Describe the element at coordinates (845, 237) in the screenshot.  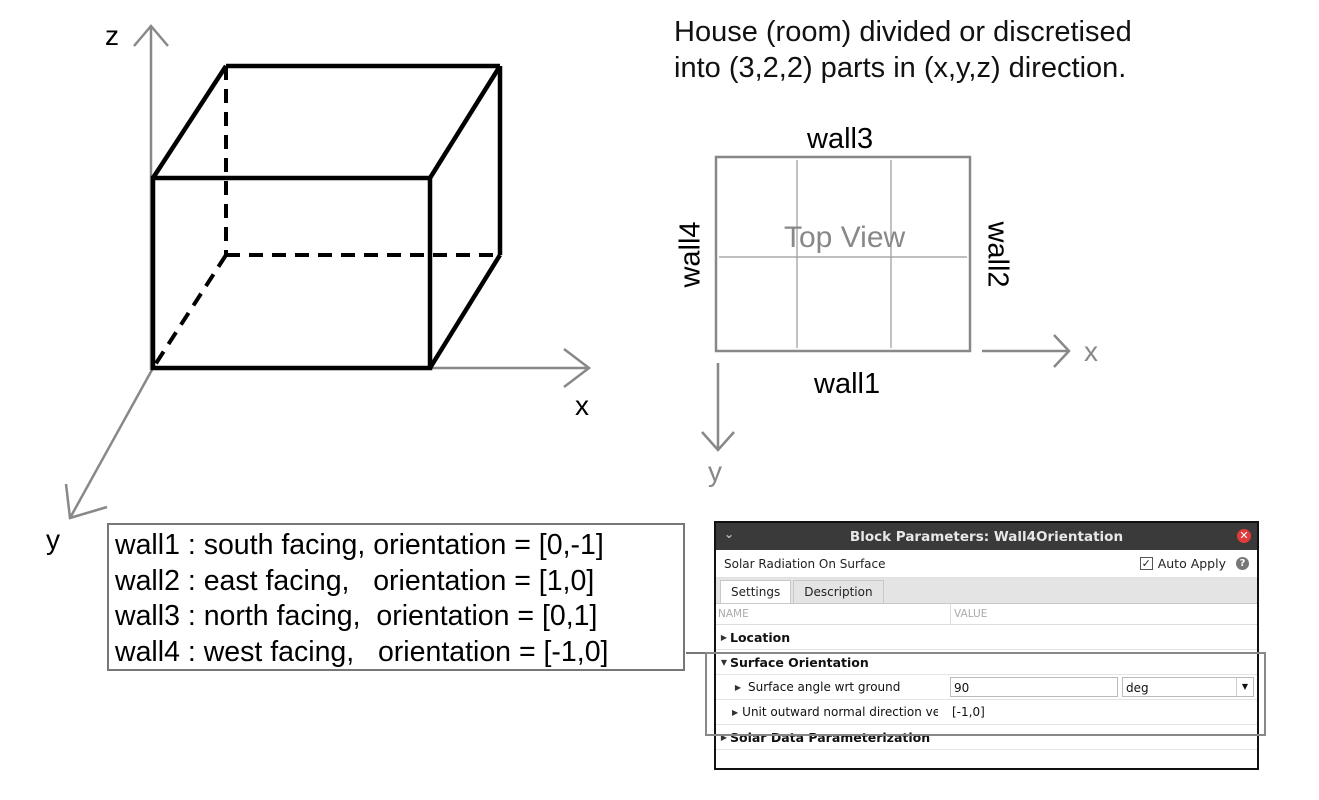
I see `top-view-title: Top View` at that location.